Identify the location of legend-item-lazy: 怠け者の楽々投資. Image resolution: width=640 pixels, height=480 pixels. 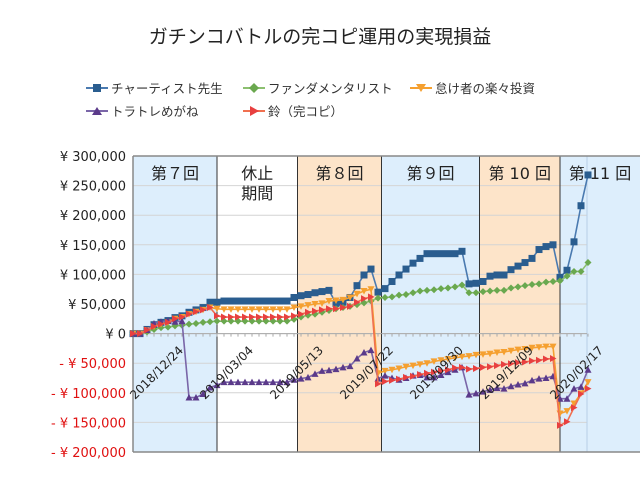
(472, 87).